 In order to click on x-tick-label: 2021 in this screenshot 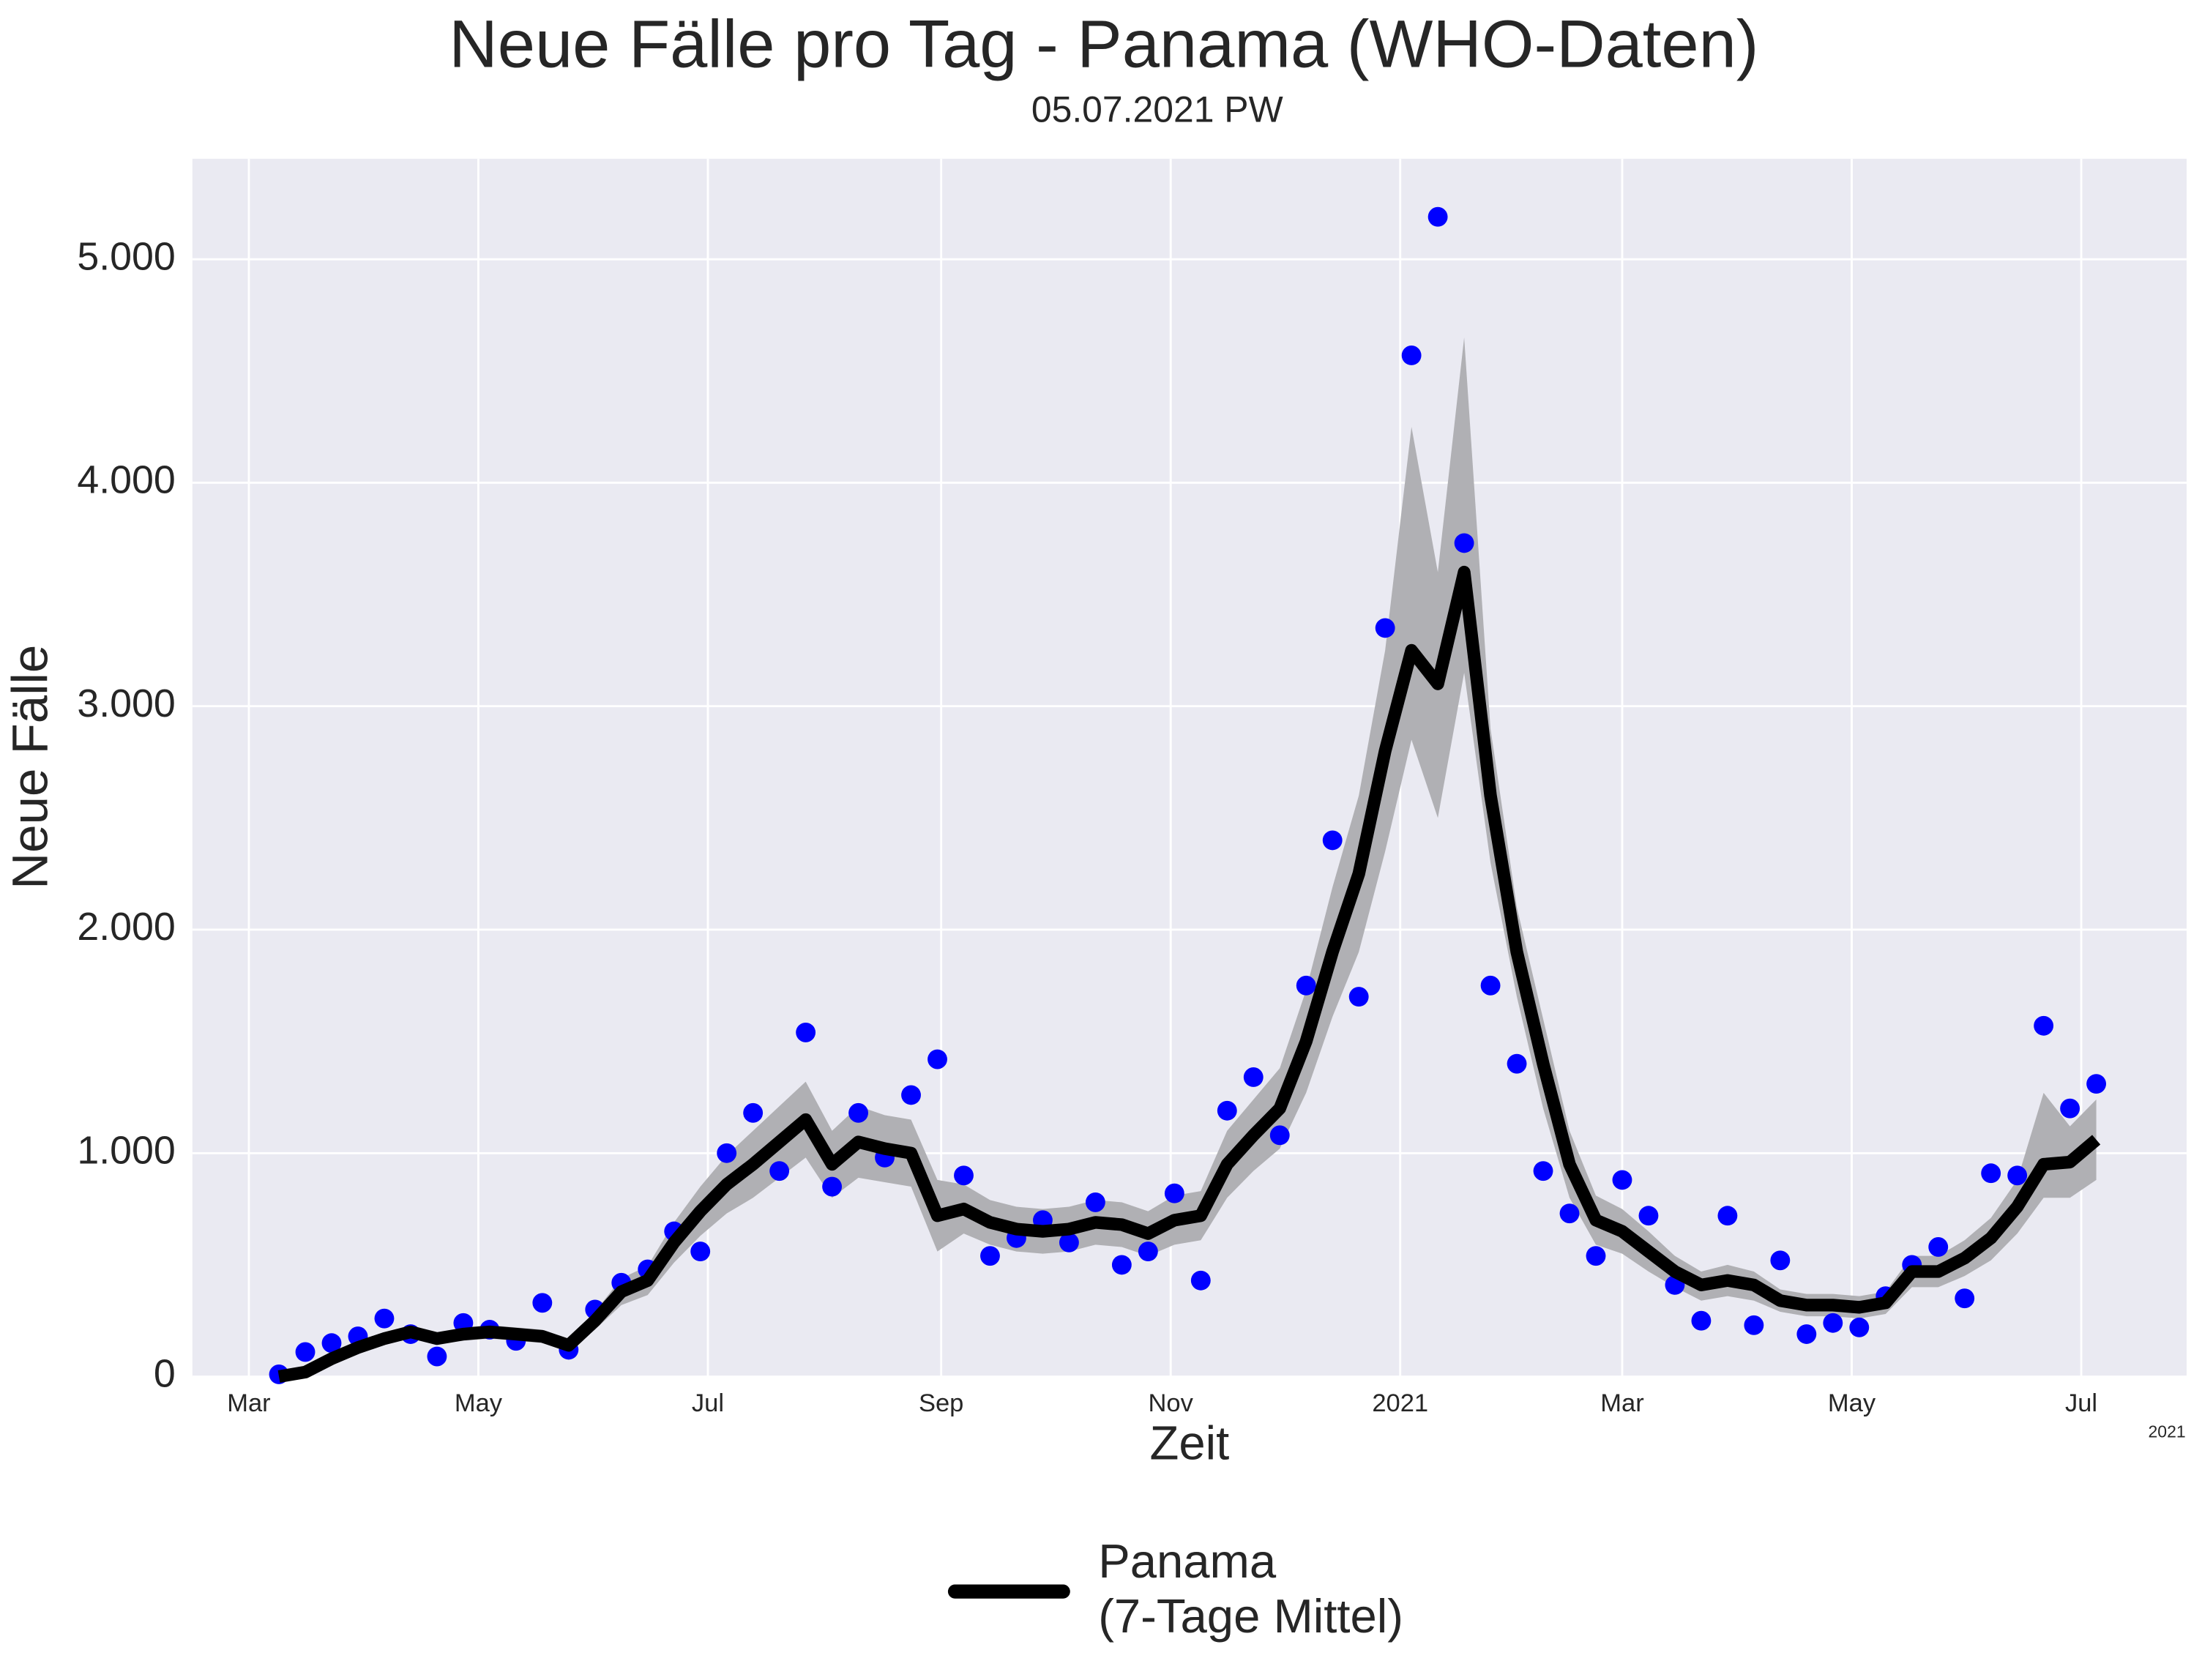, I will do `click(1400, 1403)`.